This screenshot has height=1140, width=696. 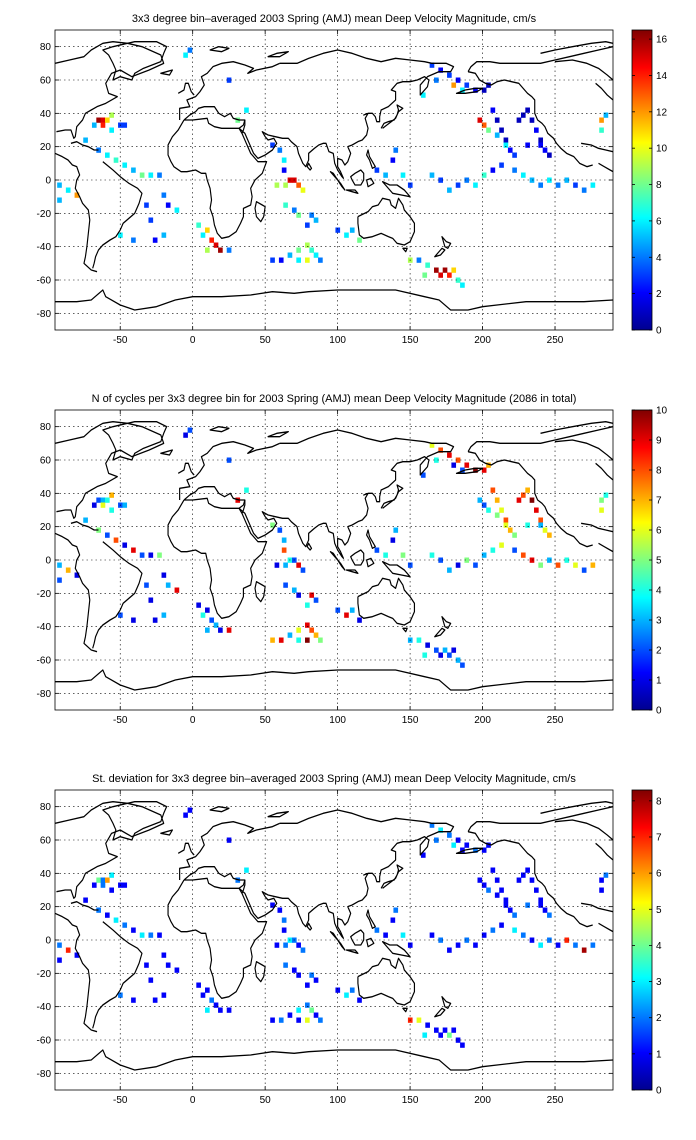 I want to click on x-tick-label: 150, so click(x=410, y=1100).